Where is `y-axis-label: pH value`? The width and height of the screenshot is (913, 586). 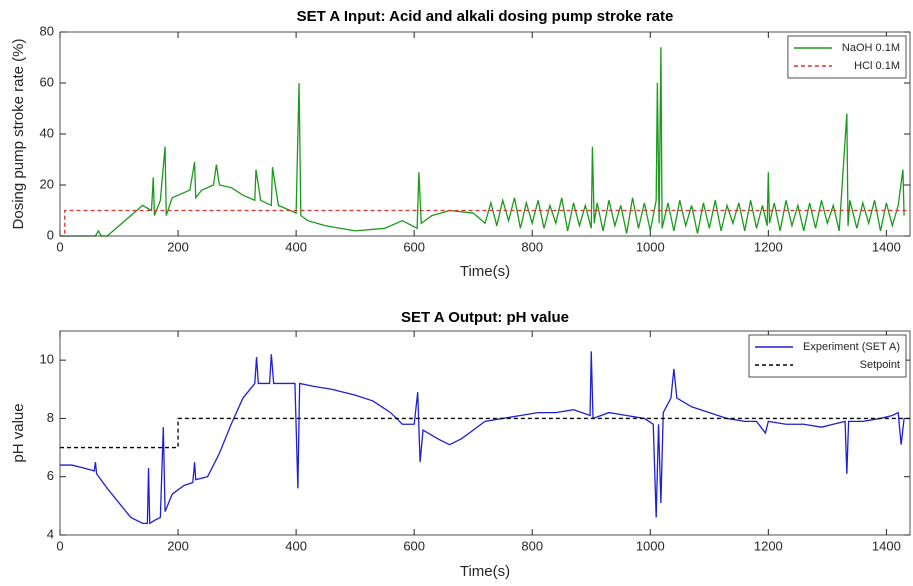 y-axis-label: pH value is located at coordinates (18, 432).